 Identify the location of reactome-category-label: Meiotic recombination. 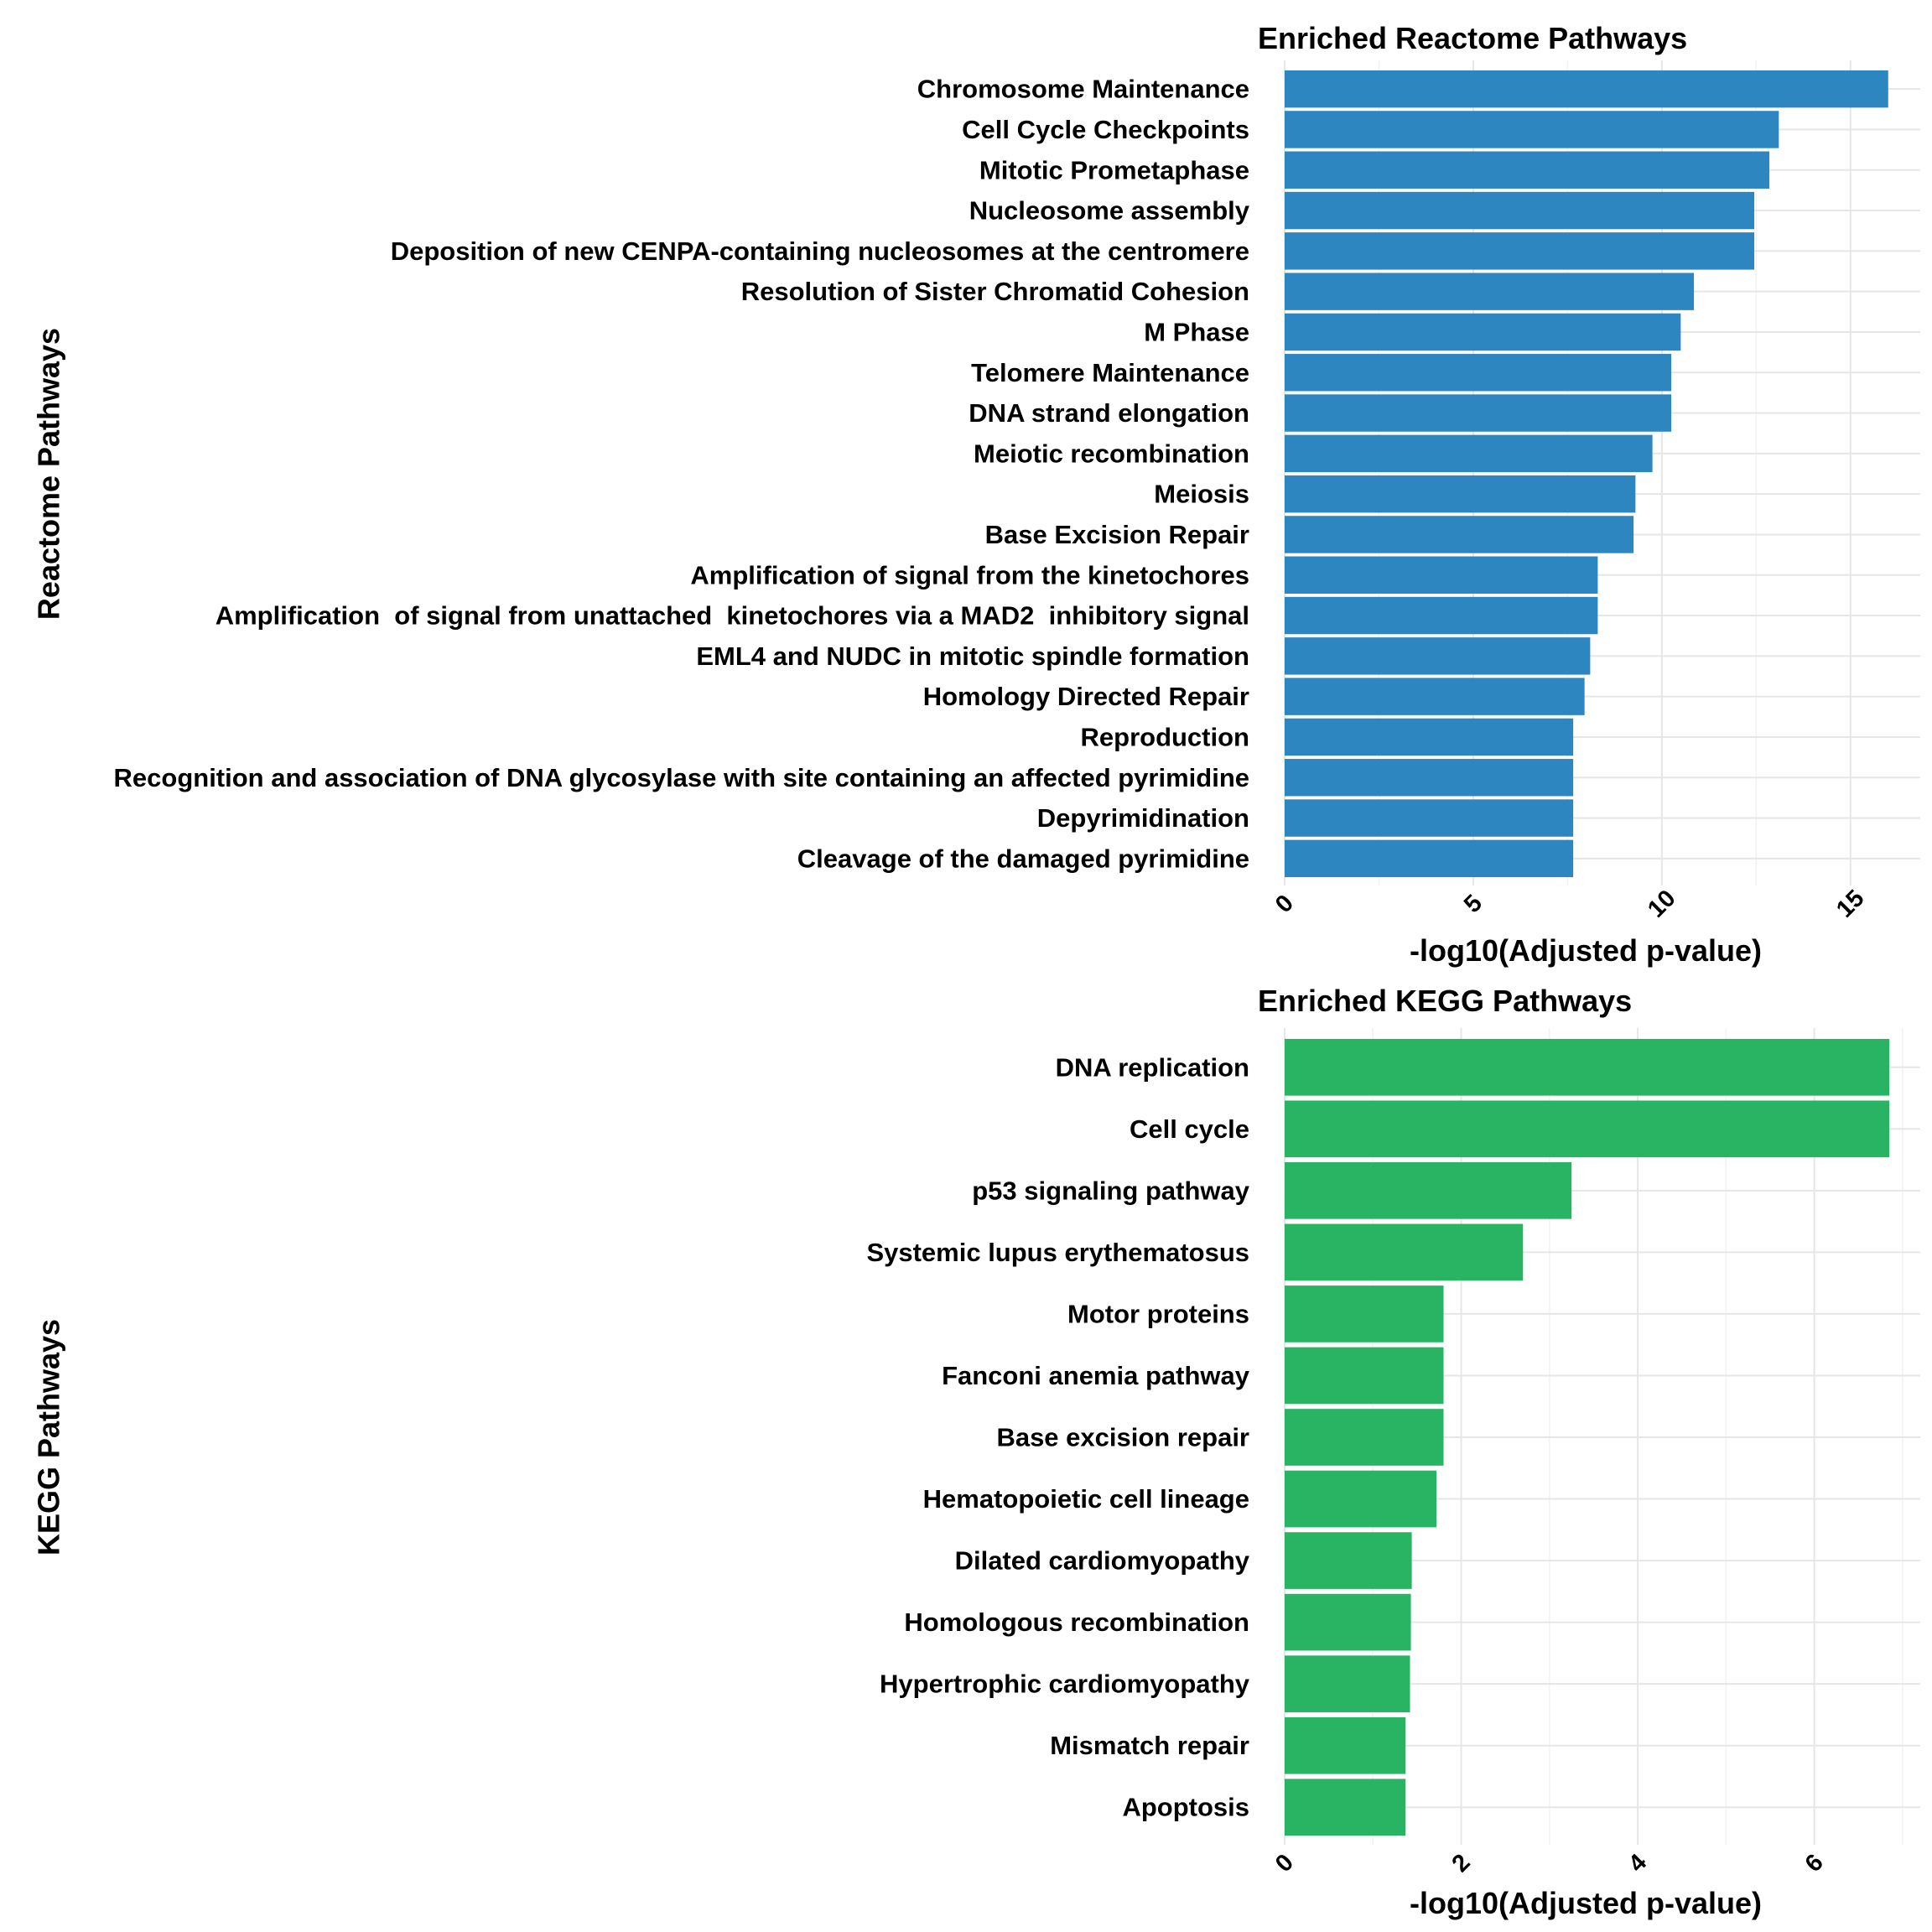
(1111, 453).